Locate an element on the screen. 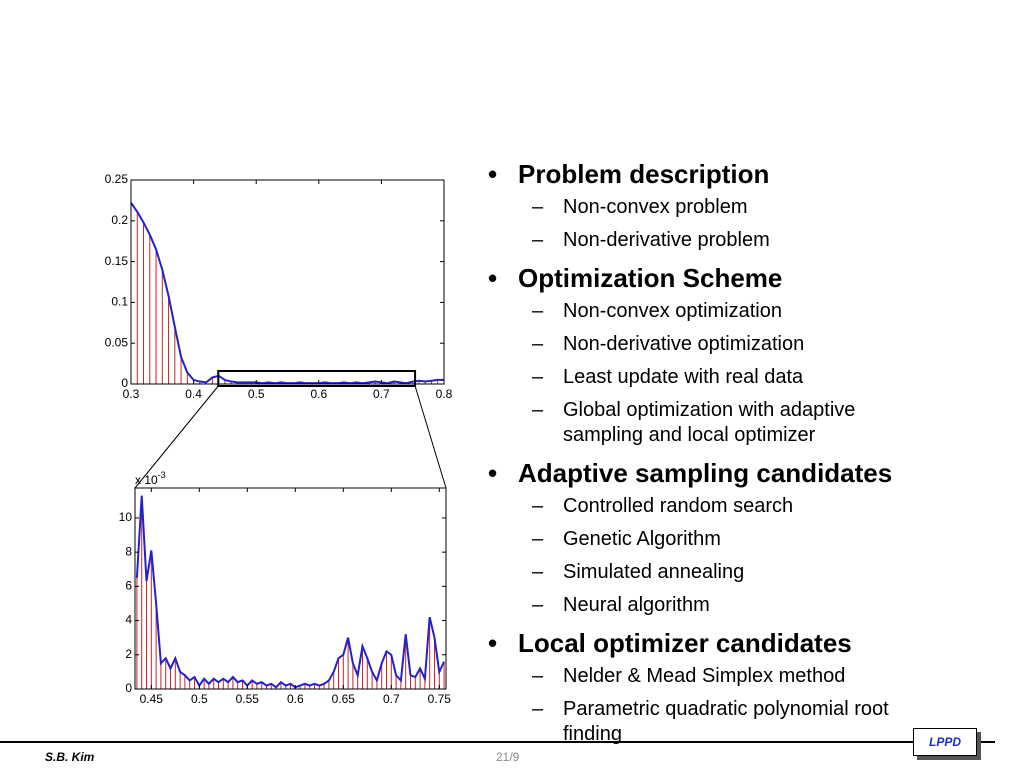 Image resolution: width=1024 pixels, height=768 pixels. sub-bullet: – Simulated annealing is located at coordinates (745, 572).